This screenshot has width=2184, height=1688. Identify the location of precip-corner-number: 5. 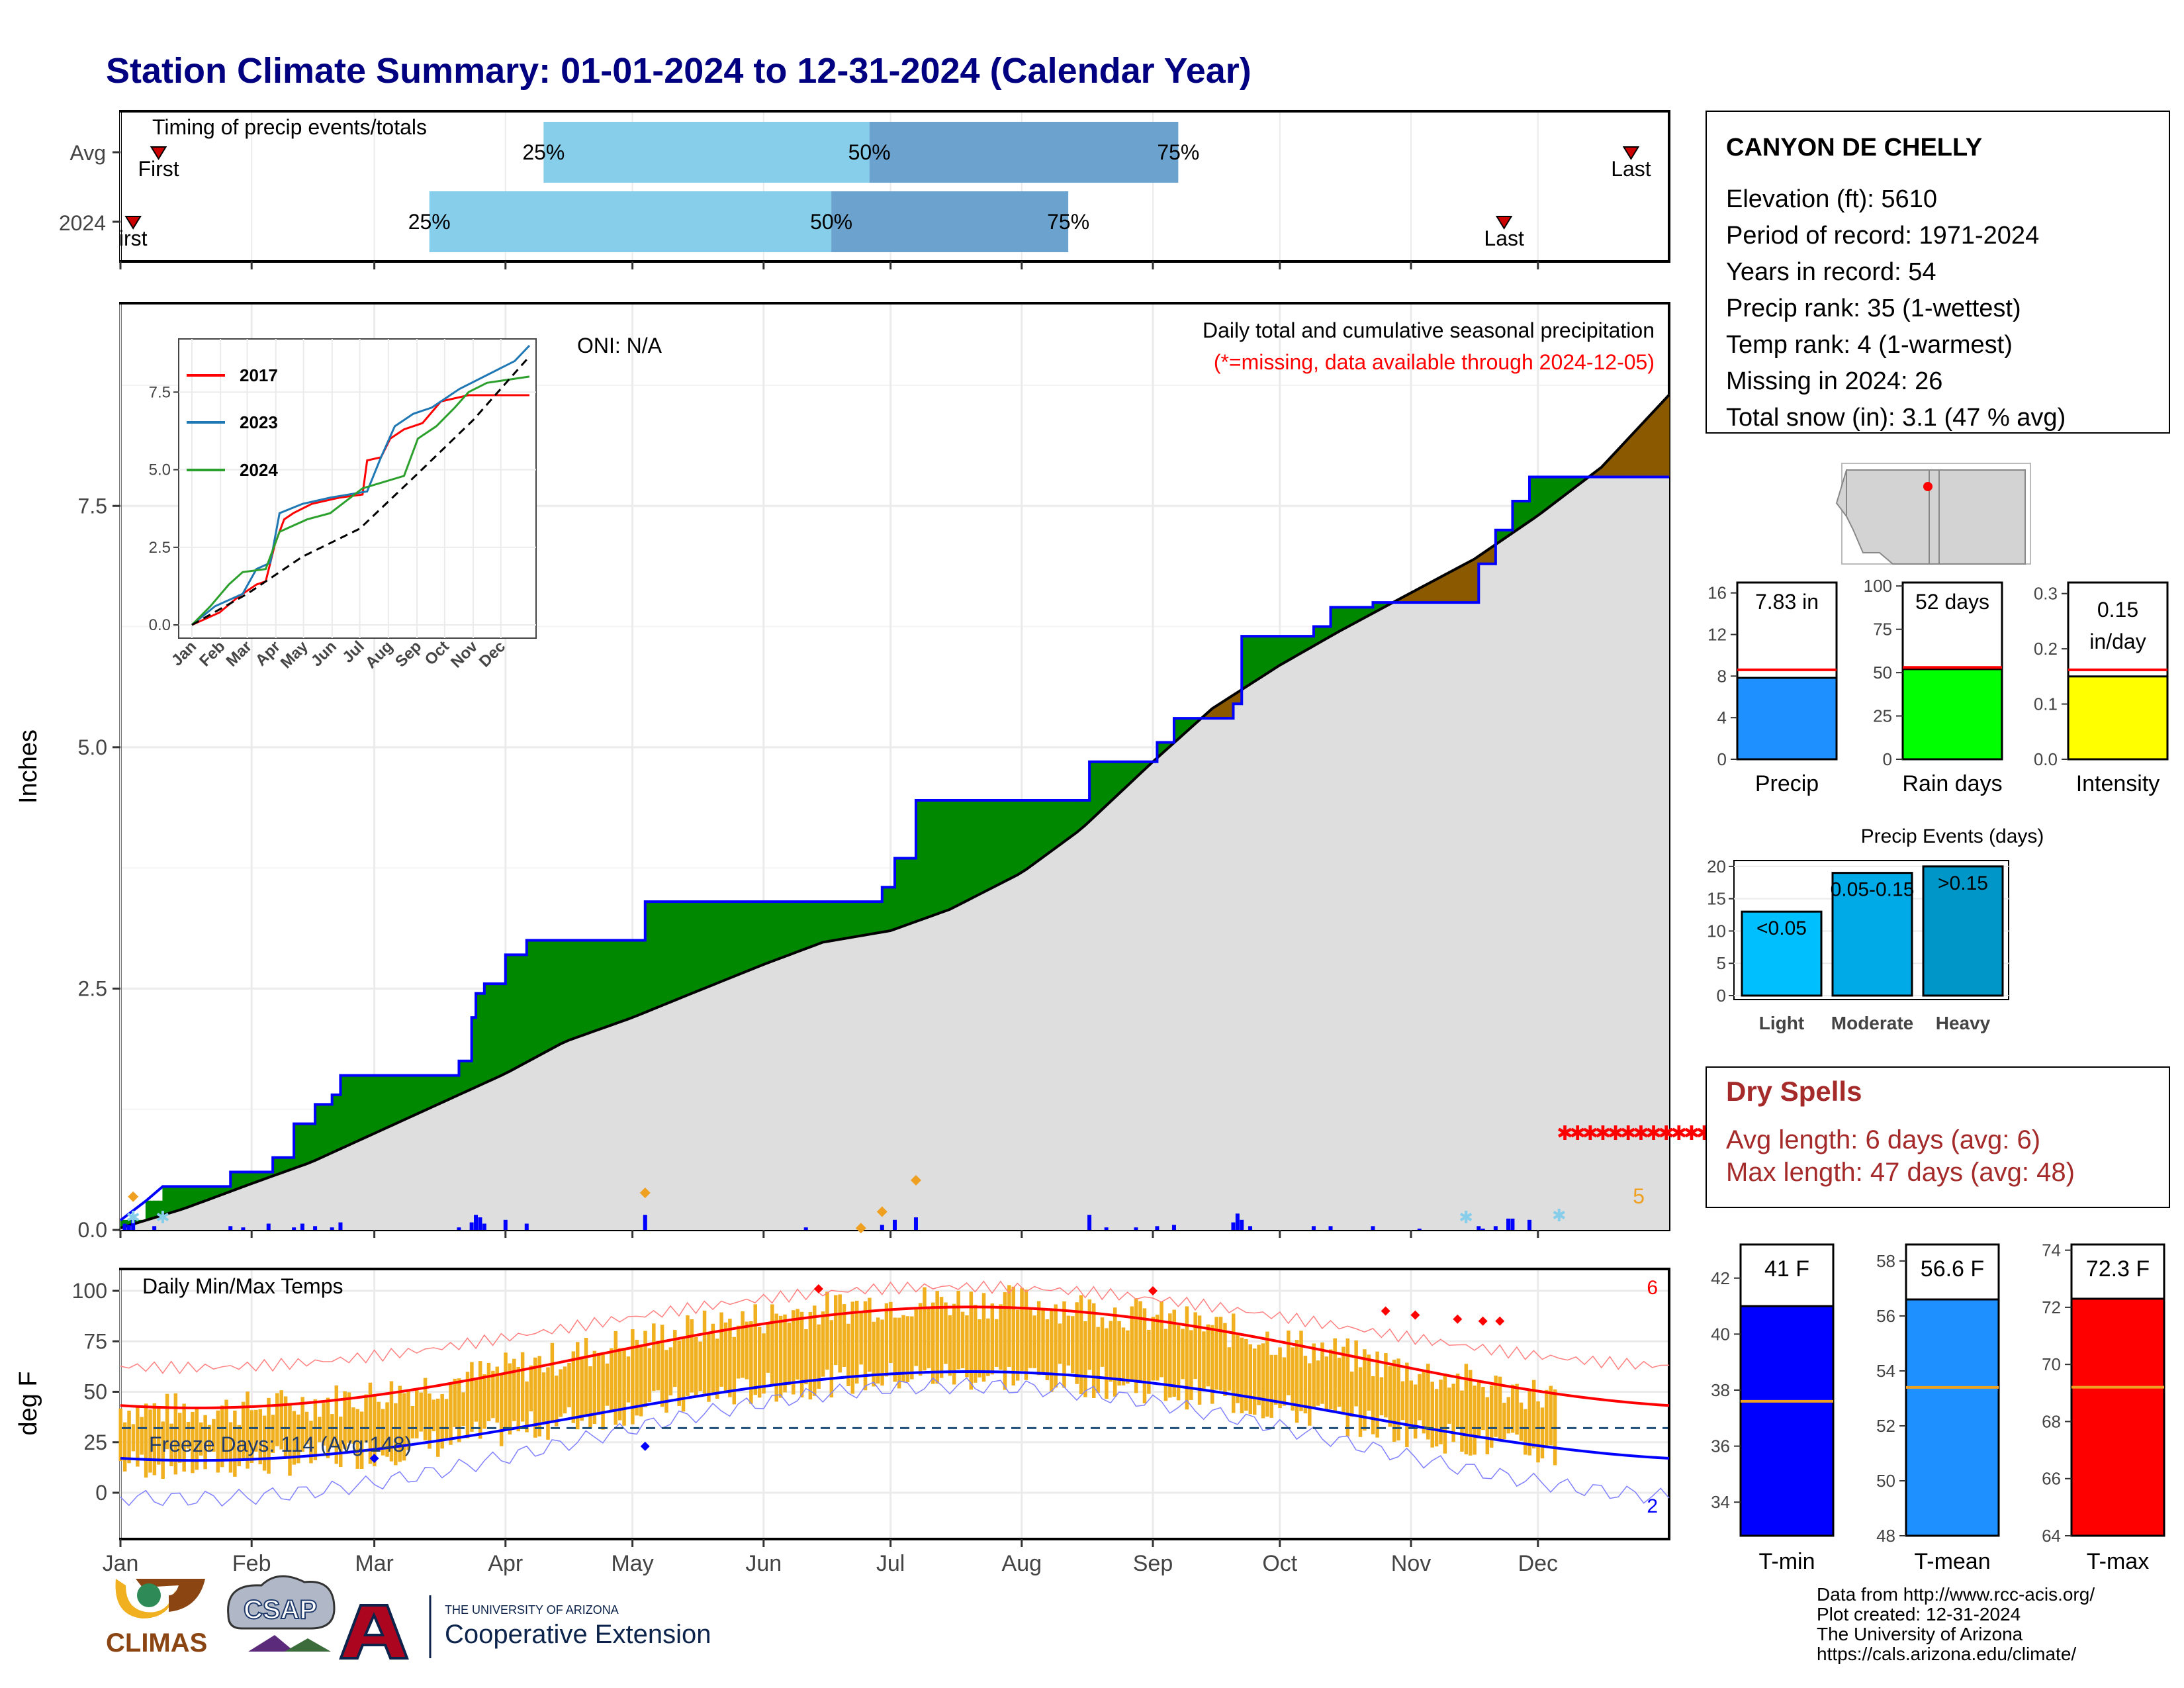
(1639, 1196).